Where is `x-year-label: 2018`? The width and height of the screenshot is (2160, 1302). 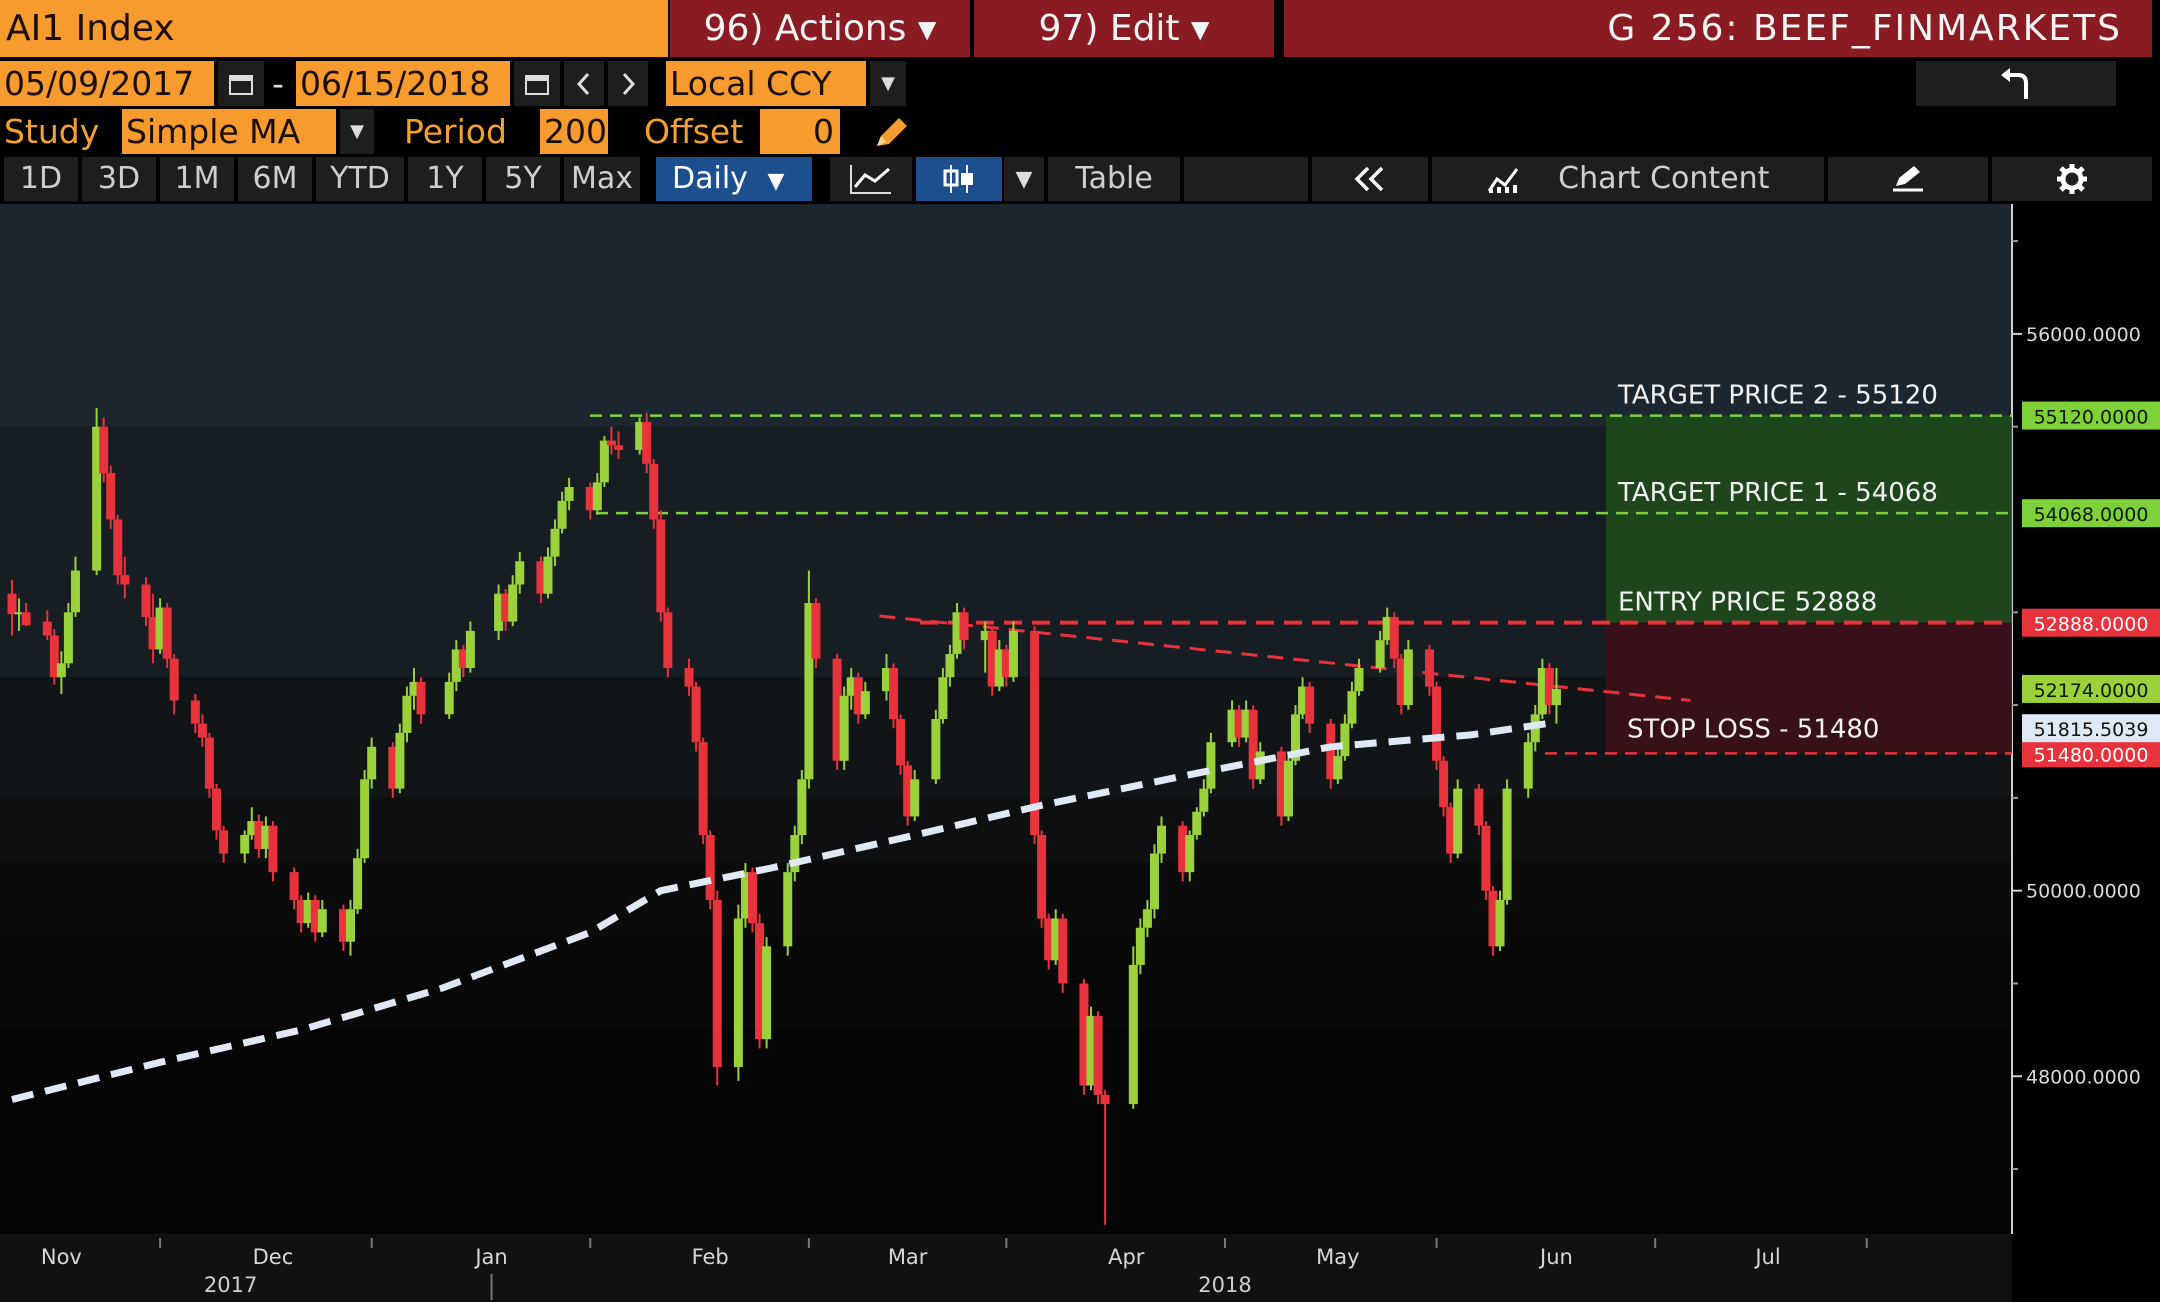 x-year-label: 2018 is located at coordinates (1224, 1285).